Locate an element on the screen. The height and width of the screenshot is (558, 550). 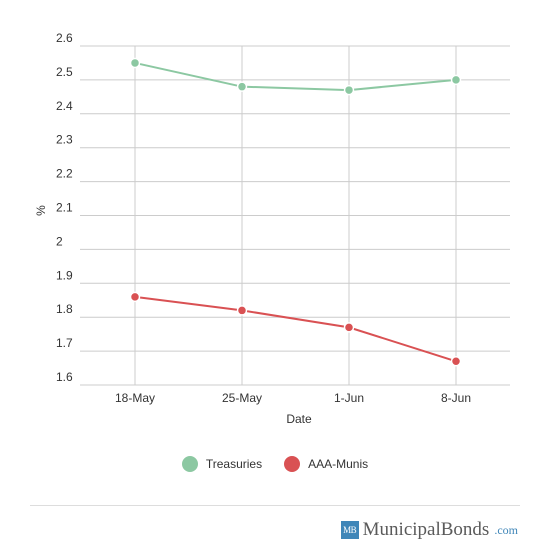
legend-swatch-treasuries is located at coordinates (189, 464).